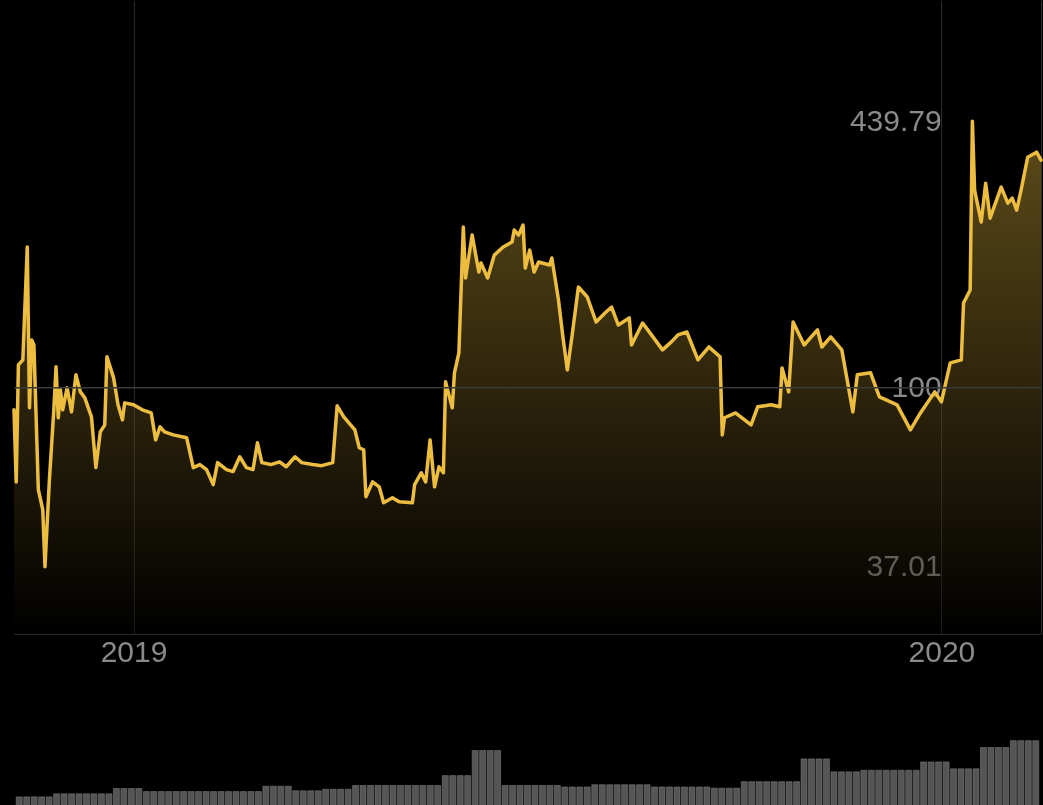 This screenshot has height=805, width=1043. What do you see at coordinates (942, 652) in the screenshot?
I see `x-tick-label: 2020` at bounding box center [942, 652].